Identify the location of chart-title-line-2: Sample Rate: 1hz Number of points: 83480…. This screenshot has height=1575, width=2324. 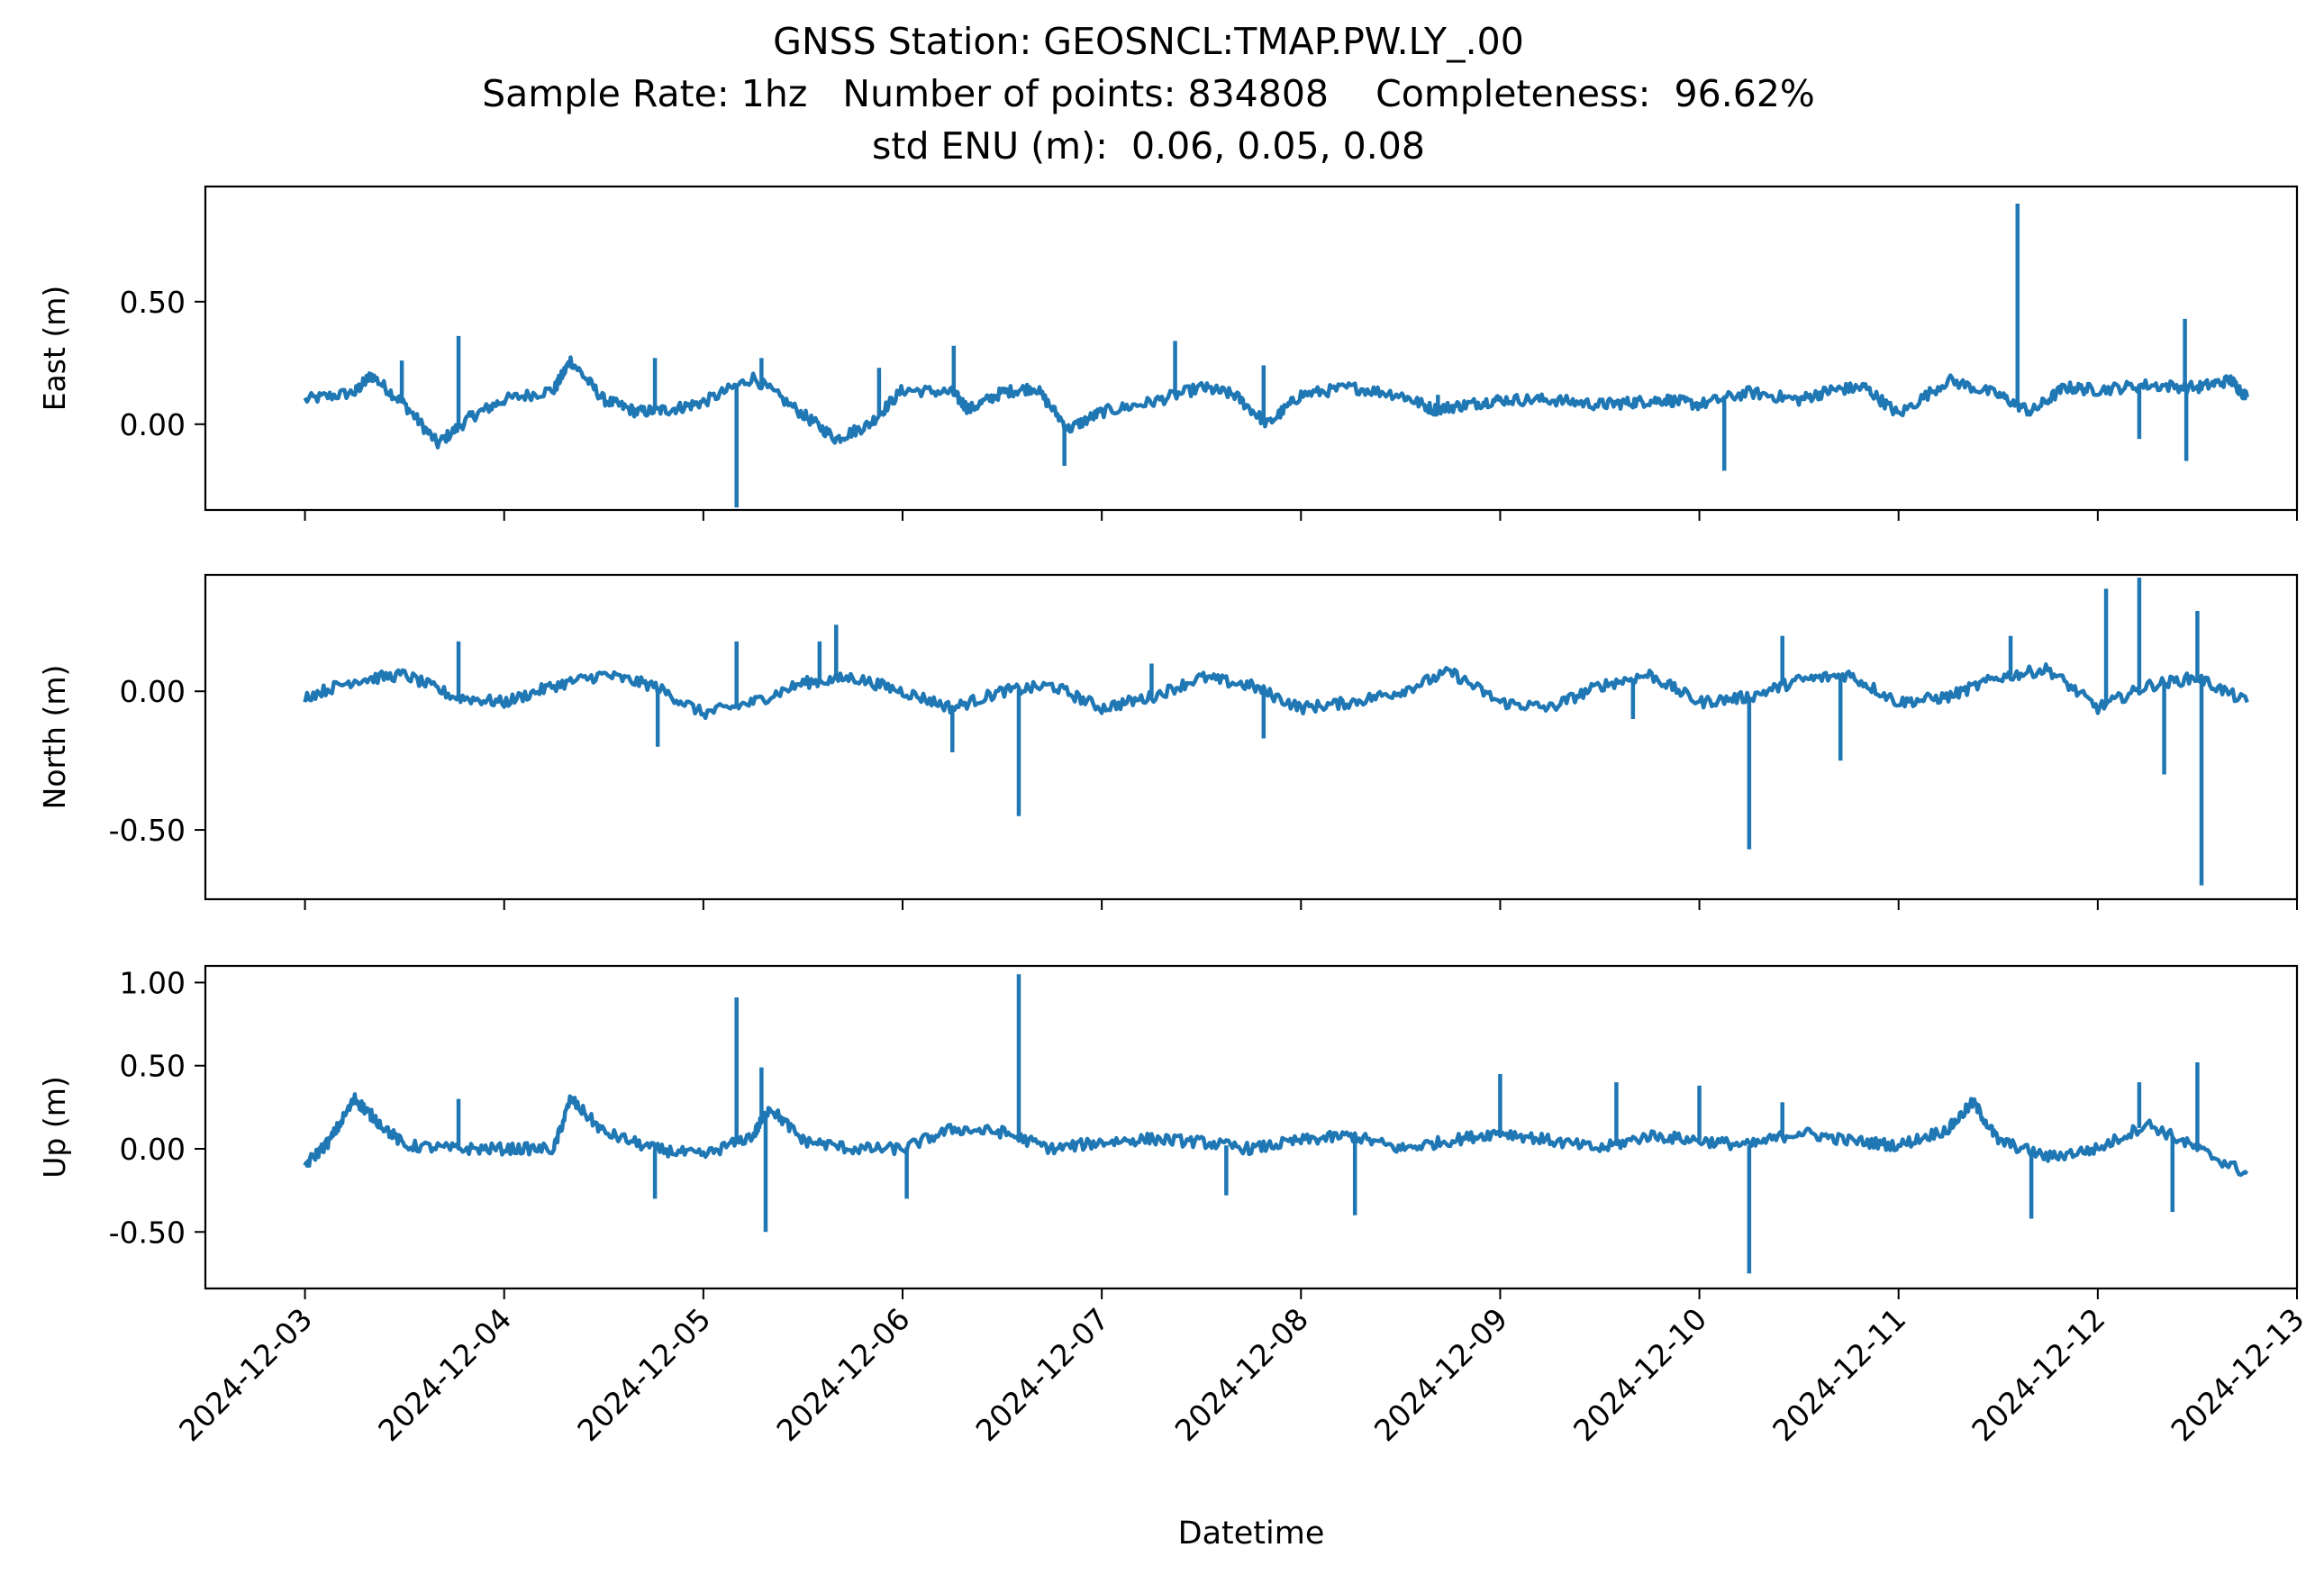
(1149, 93).